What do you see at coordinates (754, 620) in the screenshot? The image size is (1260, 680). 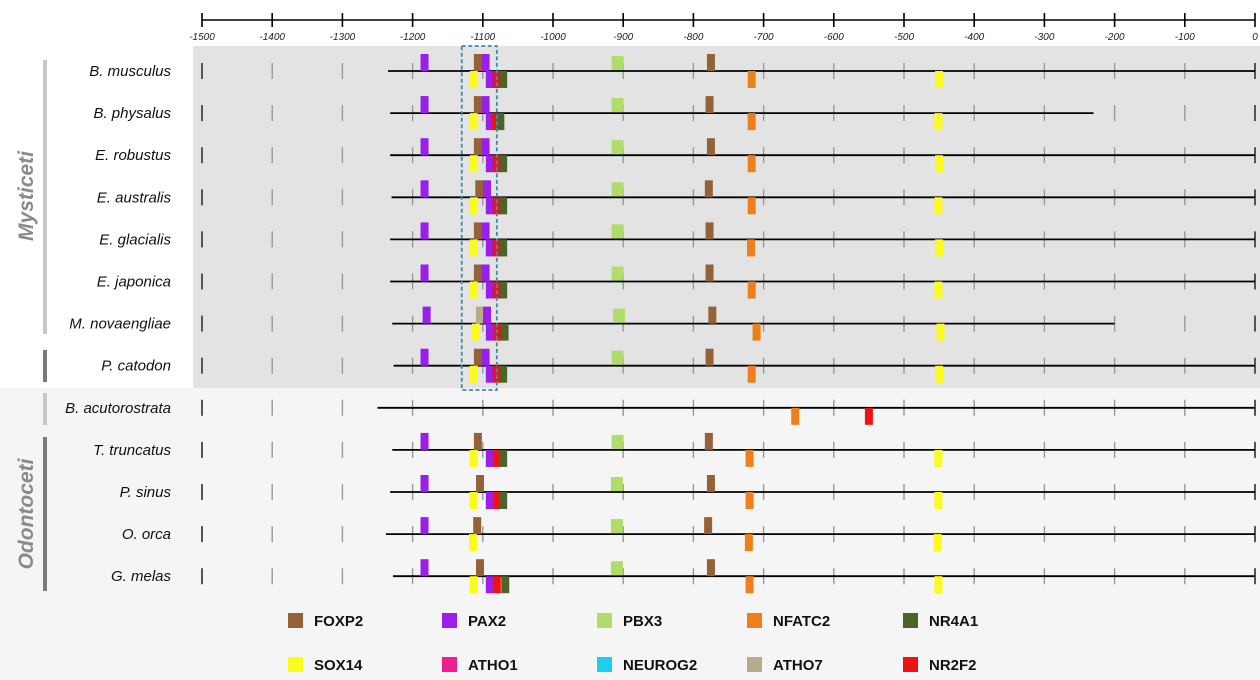 I see `legend-swatch-nfatc2` at bounding box center [754, 620].